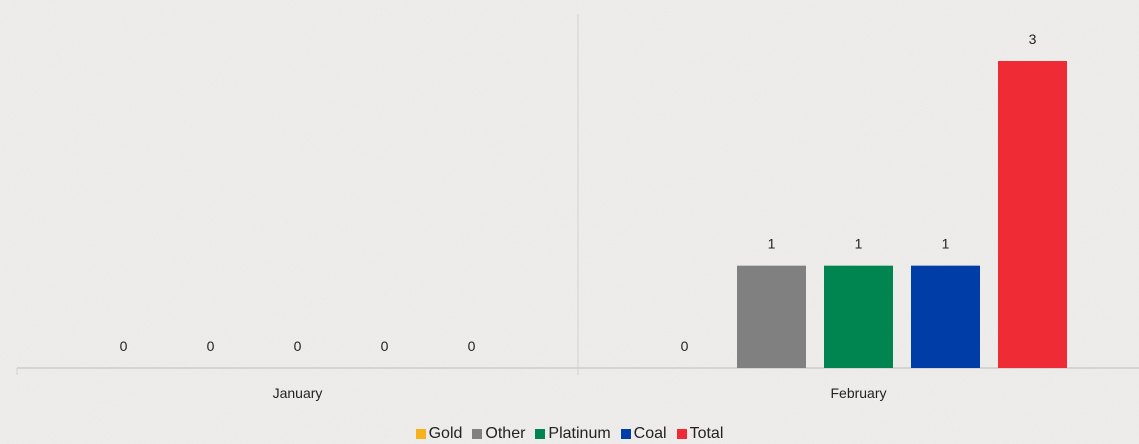 The width and height of the screenshot is (1139, 444). I want to click on data-label: 3, so click(1033, 39).